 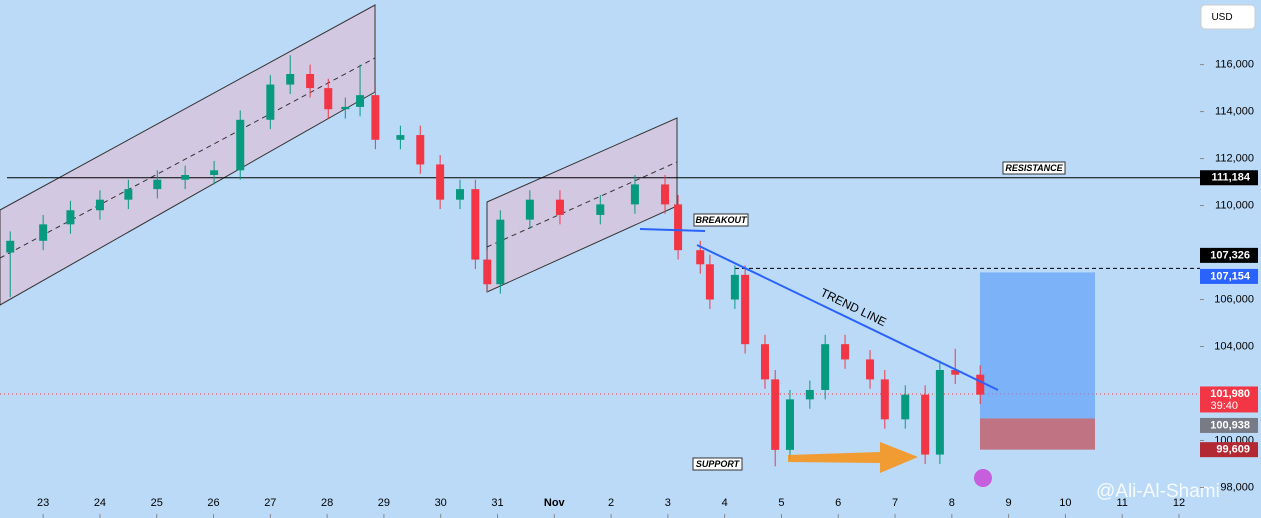 I want to click on price-tag-label: 101,980, so click(x=1230, y=394).